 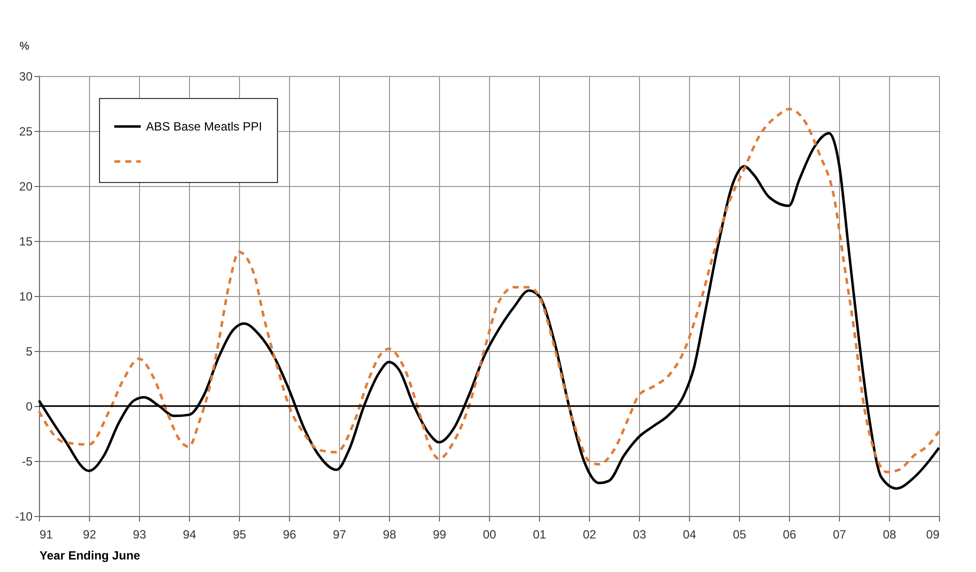 What do you see at coordinates (489, 535) in the screenshot?
I see `x-tick-label: 00` at bounding box center [489, 535].